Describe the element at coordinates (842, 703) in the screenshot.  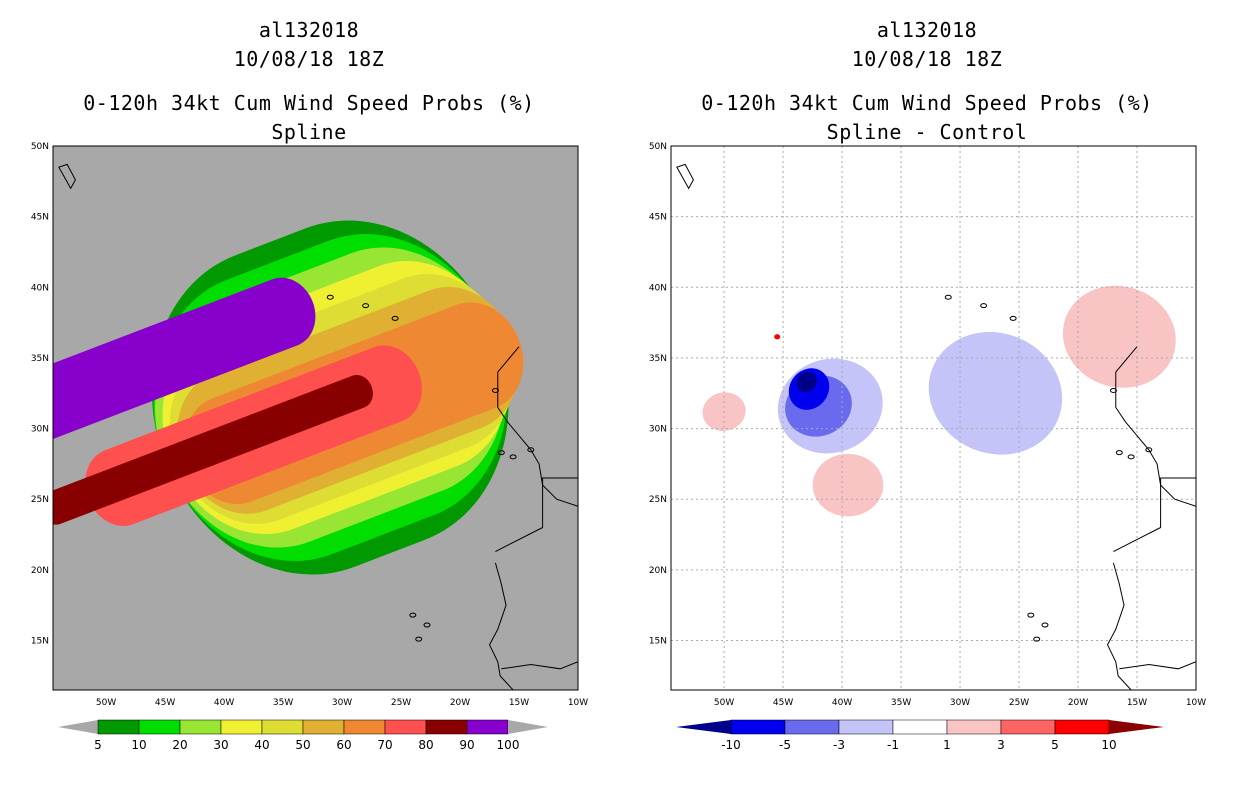
I see `x-tick-label: 40W` at that location.